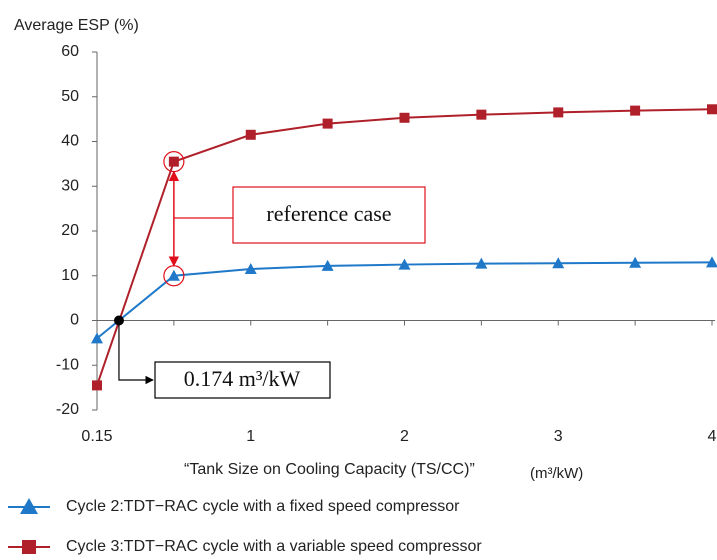 This screenshot has width=717, height=560. What do you see at coordinates (404, 436) in the screenshot?
I see `x-tick-label: 2` at bounding box center [404, 436].